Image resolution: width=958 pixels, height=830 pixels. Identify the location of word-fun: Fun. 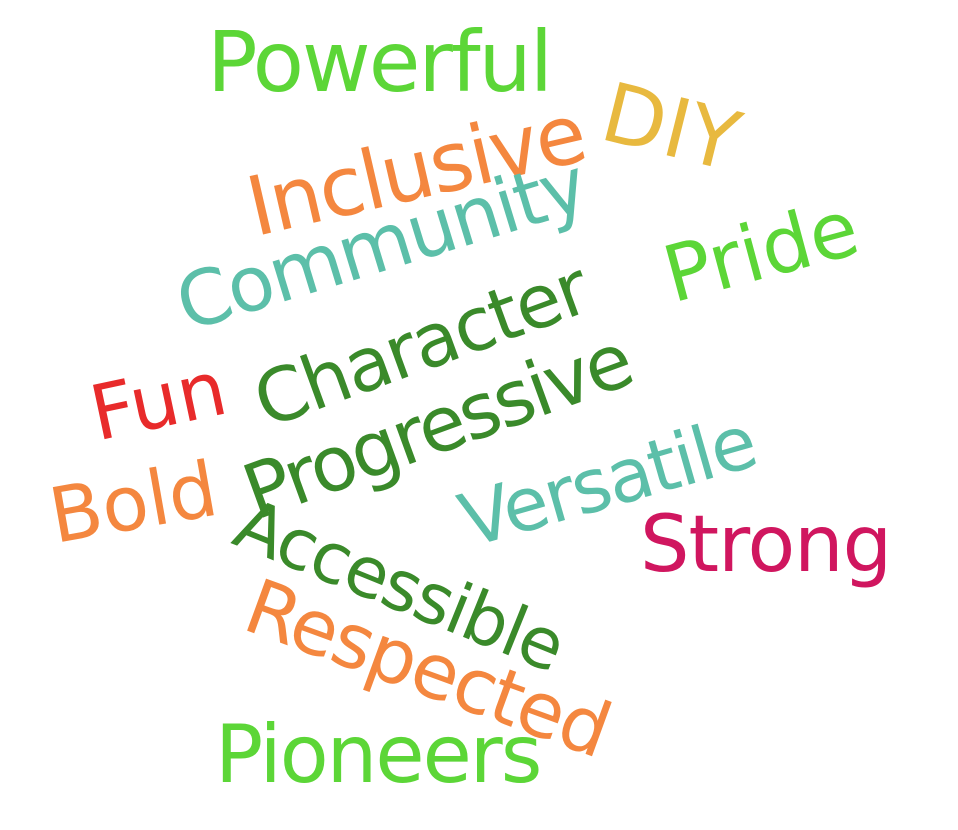
(158, 400).